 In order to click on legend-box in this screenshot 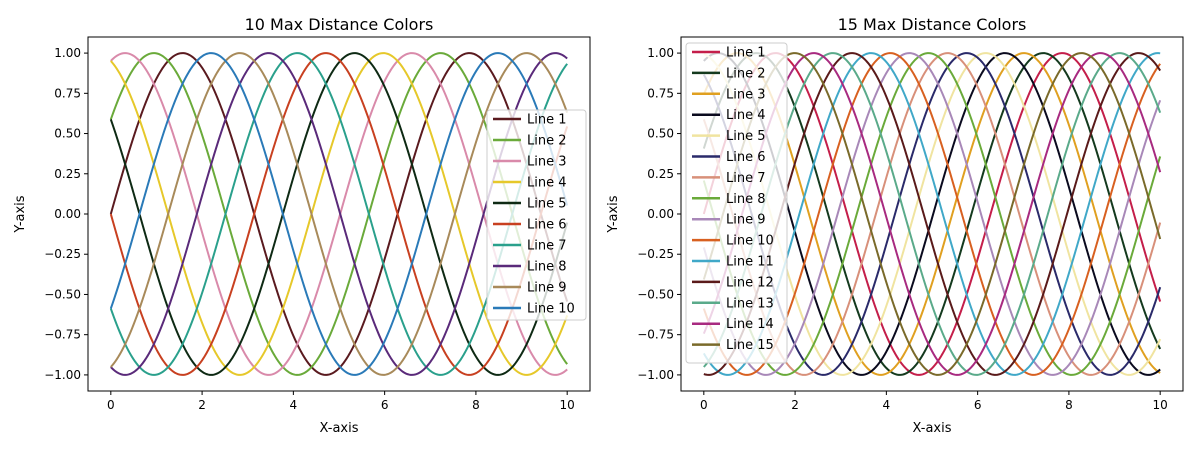, I will do `click(536, 215)`.